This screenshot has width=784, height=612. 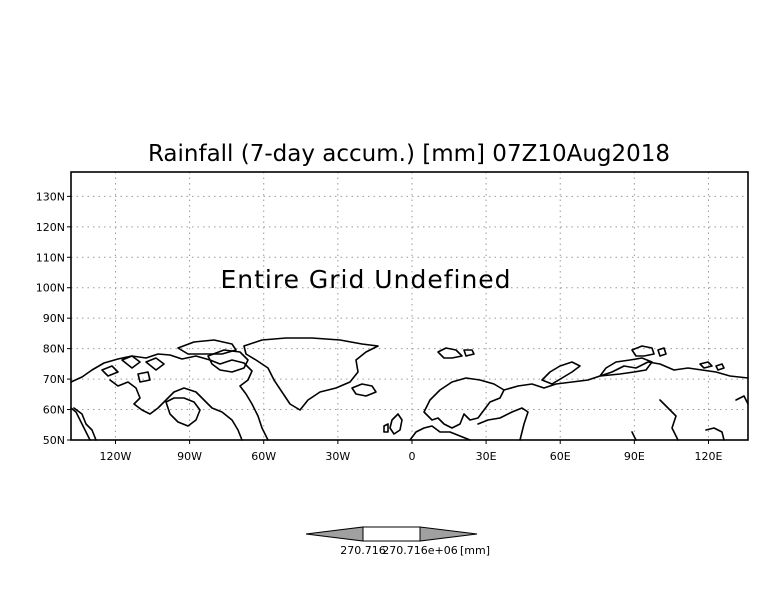 What do you see at coordinates (50, 288) in the screenshot?
I see `lat-tick-label: 100N` at bounding box center [50, 288].